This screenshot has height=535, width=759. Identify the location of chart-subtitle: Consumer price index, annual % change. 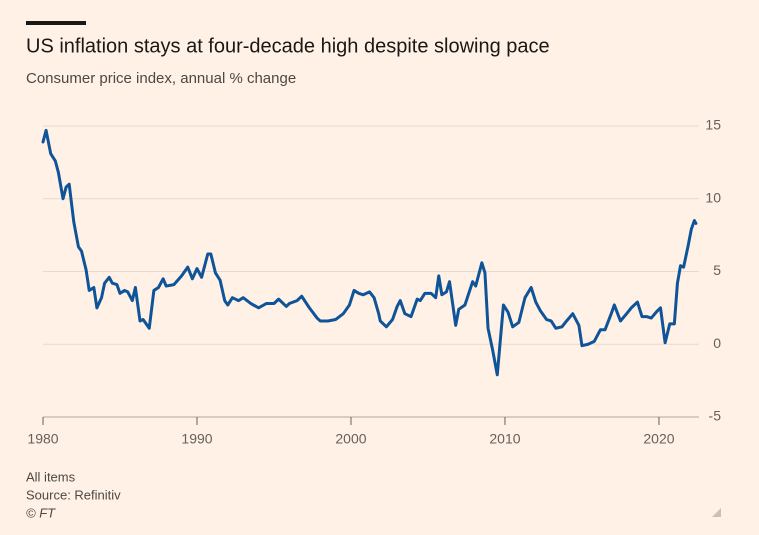
(161, 78).